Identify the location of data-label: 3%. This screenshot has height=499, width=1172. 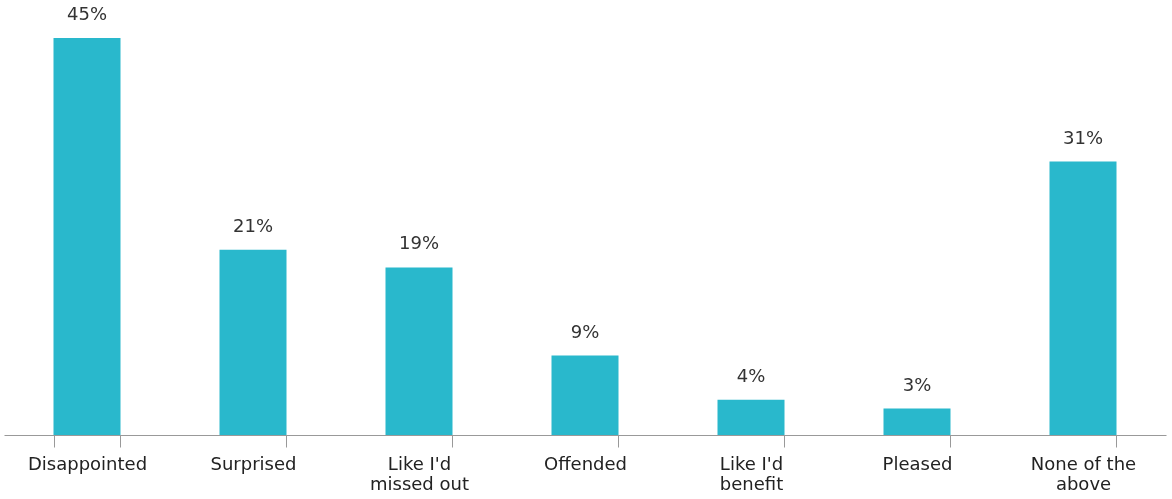
(917, 384).